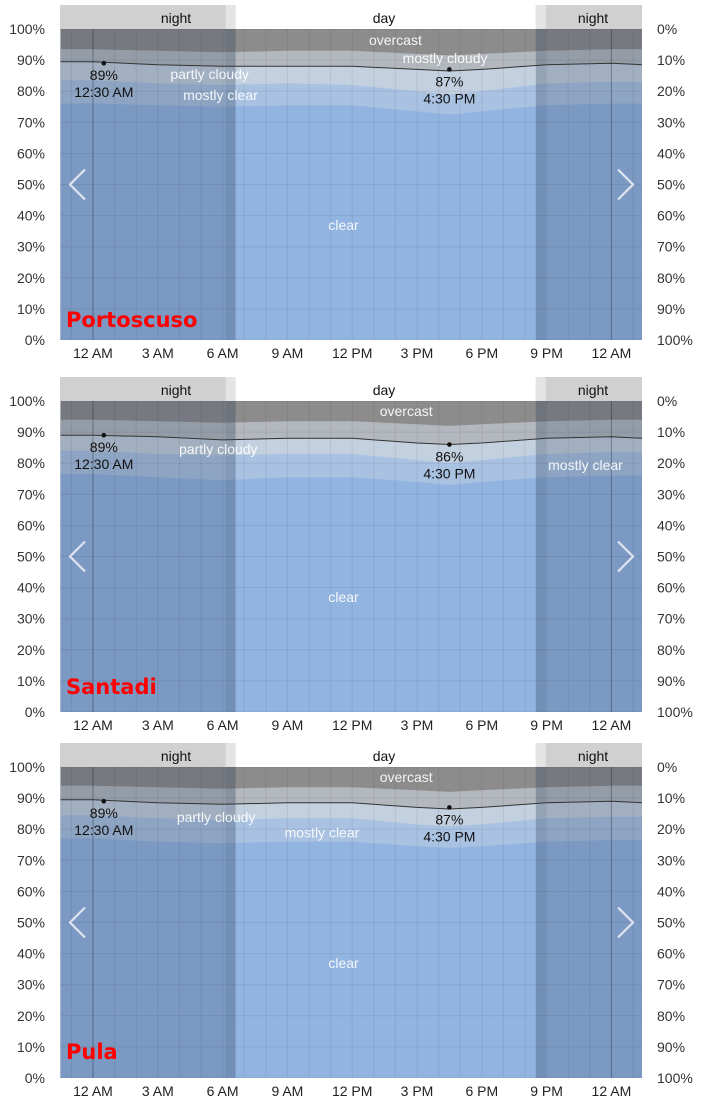 This screenshot has height=1111, width=703. I want to click on y-left-tick: 0%, so click(35, 1078).